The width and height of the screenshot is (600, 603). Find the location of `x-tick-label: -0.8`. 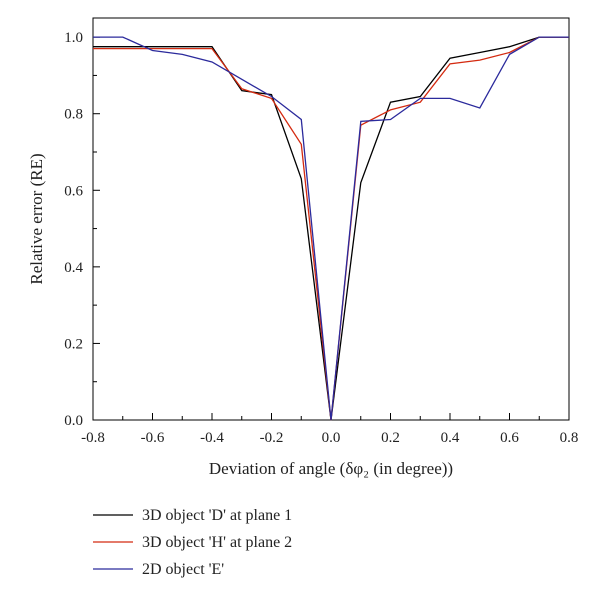

x-tick-label: -0.8 is located at coordinates (93, 438).